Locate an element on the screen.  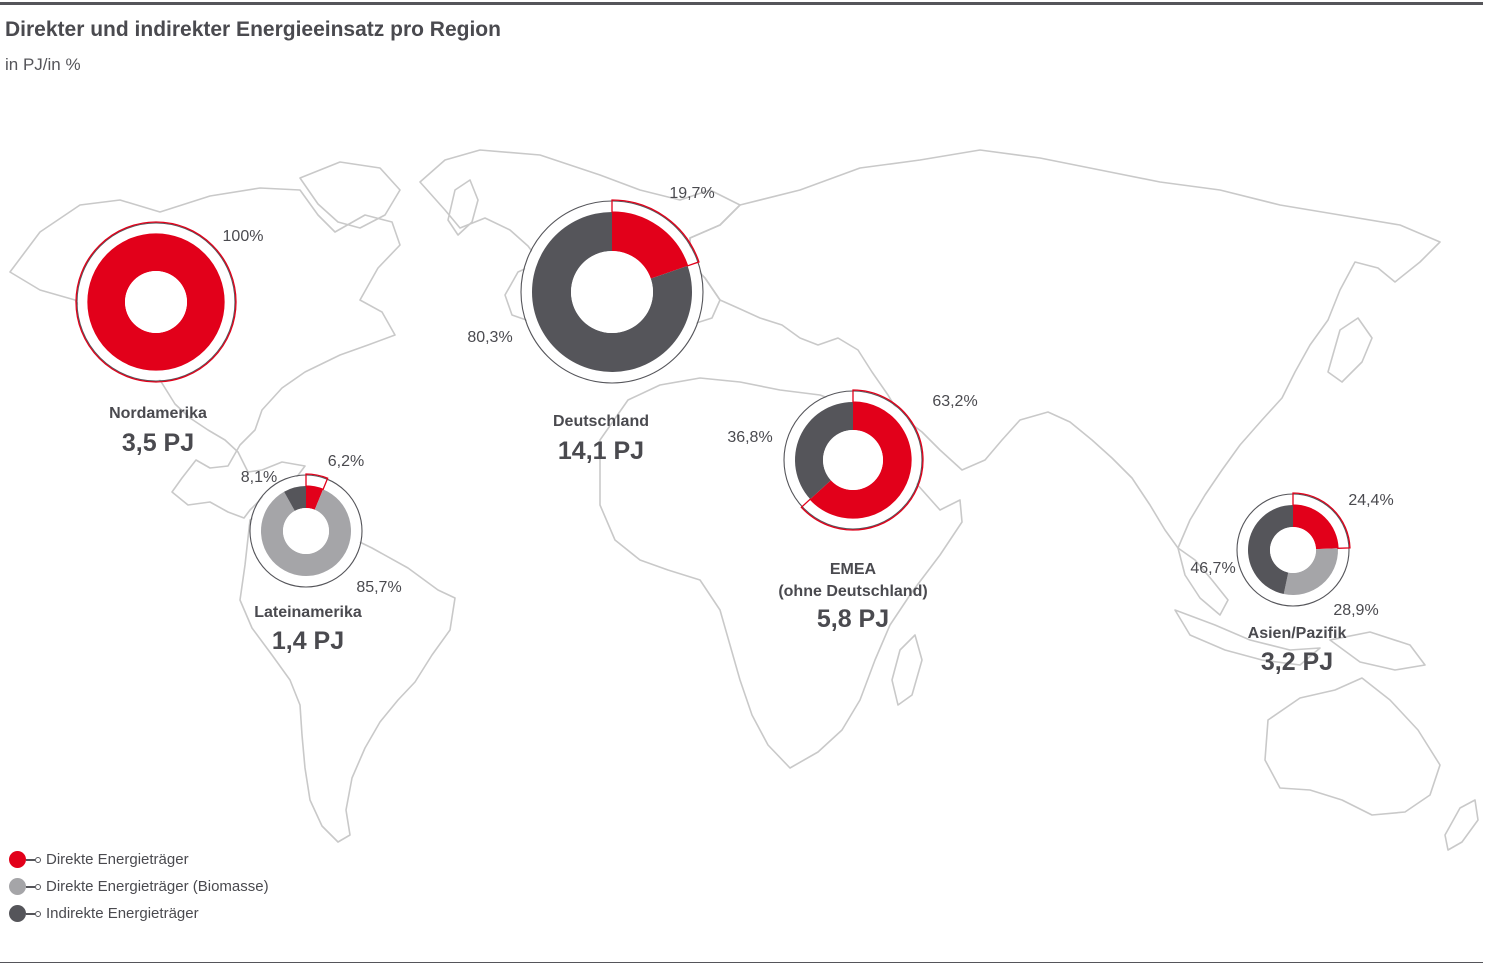
percent-label-emea-direct: 63,2% is located at coordinates (954, 401).